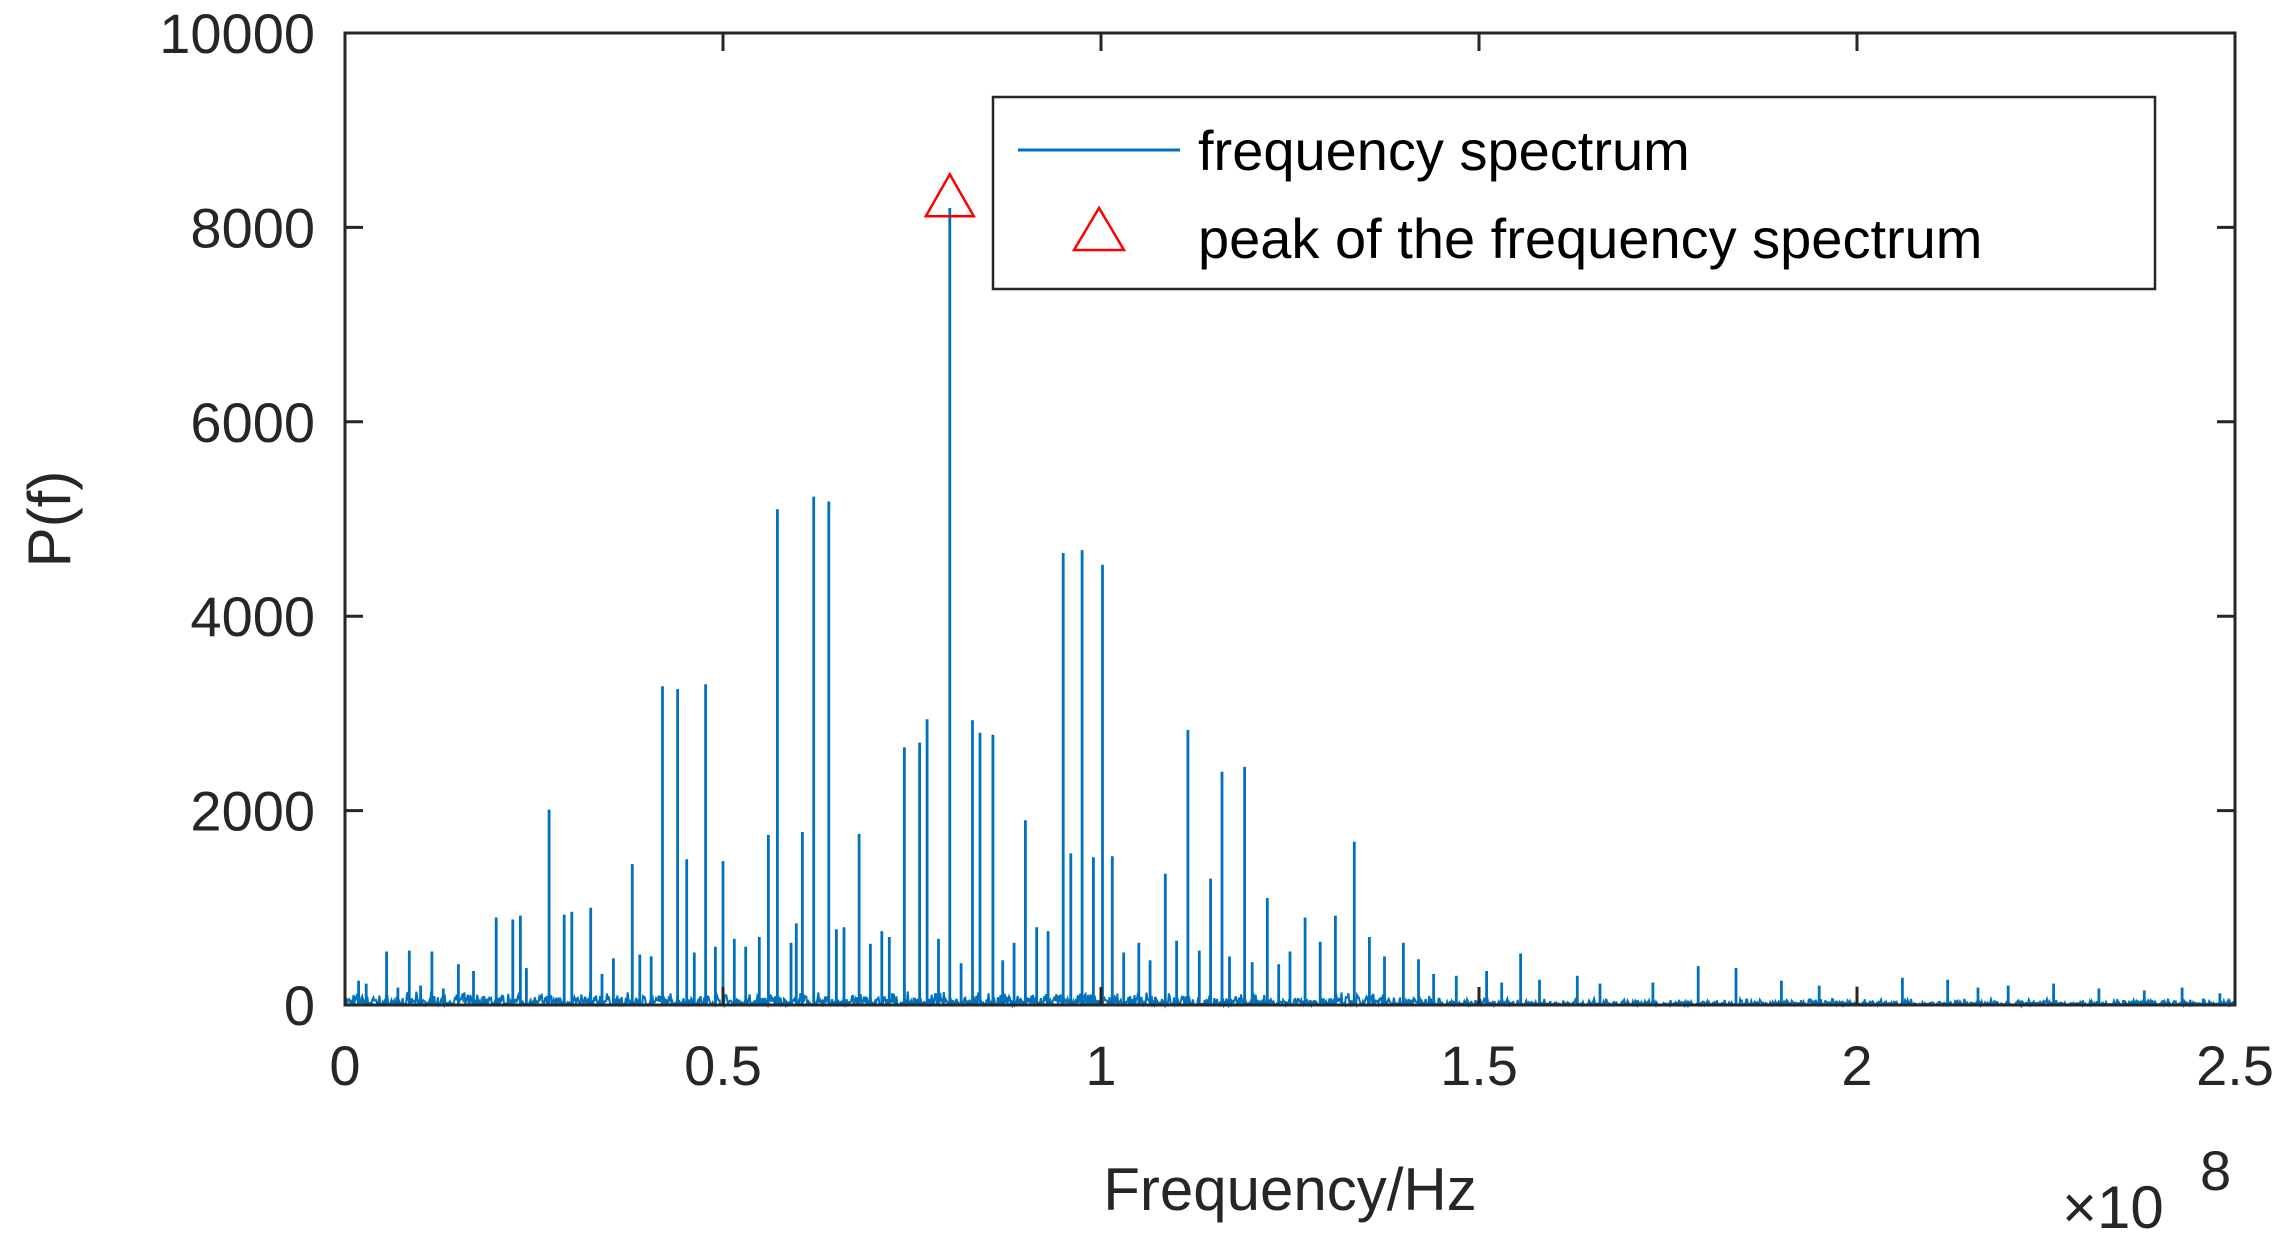 The height and width of the screenshot is (1242, 2290). What do you see at coordinates (2113, 1207) in the screenshot?
I see `x-axis-exponent-label: ×10` at bounding box center [2113, 1207].